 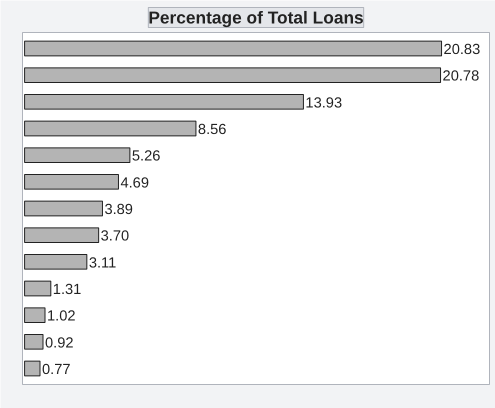 What do you see at coordinates (461, 76) in the screenshot?
I see `data-label: 20.78` at bounding box center [461, 76].